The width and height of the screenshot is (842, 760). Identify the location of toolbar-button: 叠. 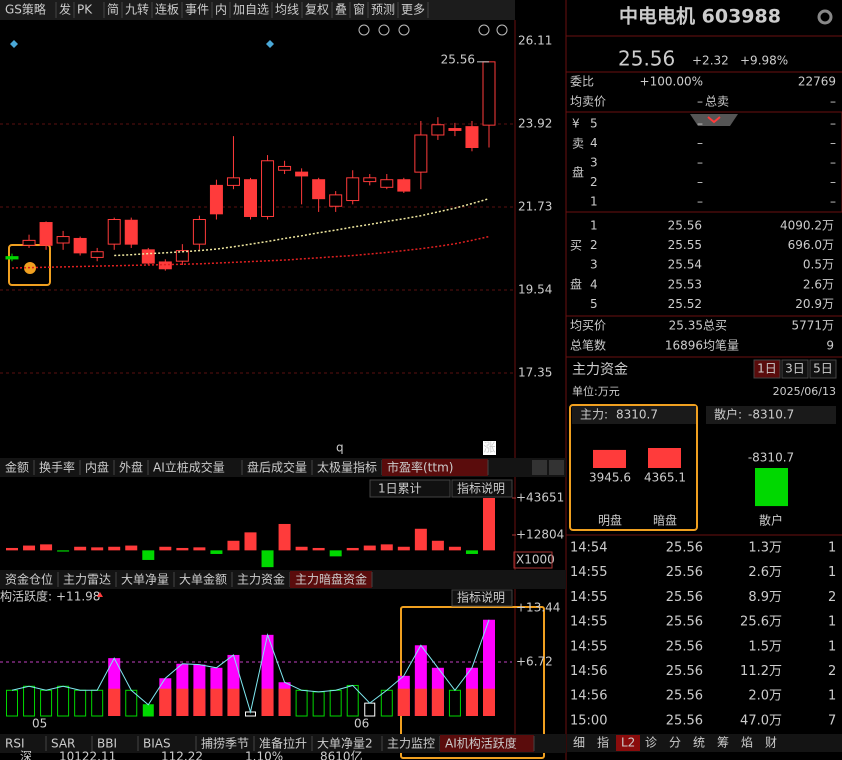
(341, 10).